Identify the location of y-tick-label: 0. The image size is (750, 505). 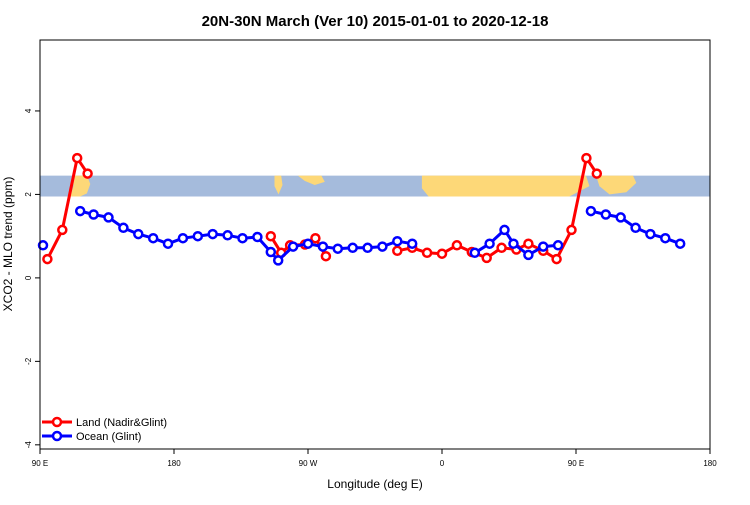
(28, 277).